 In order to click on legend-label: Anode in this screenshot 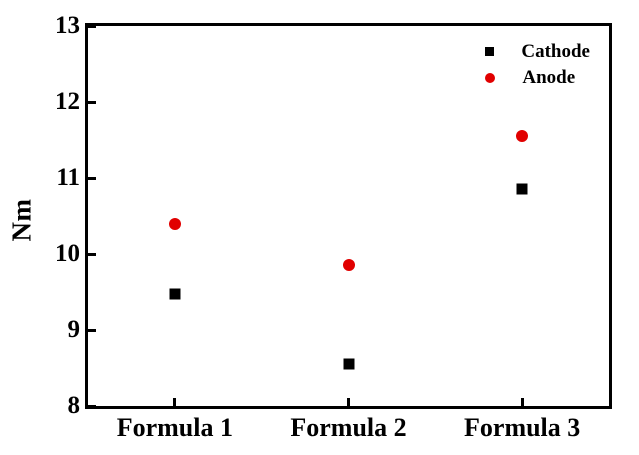, I will do `click(549, 77)`.